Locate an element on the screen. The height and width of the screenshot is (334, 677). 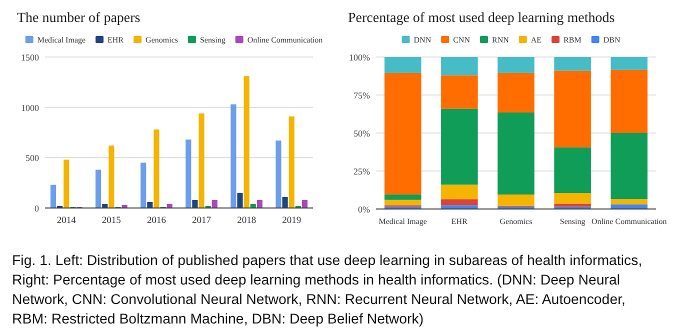
y-tick-label: 1000 is located at coordinates (30, 107).